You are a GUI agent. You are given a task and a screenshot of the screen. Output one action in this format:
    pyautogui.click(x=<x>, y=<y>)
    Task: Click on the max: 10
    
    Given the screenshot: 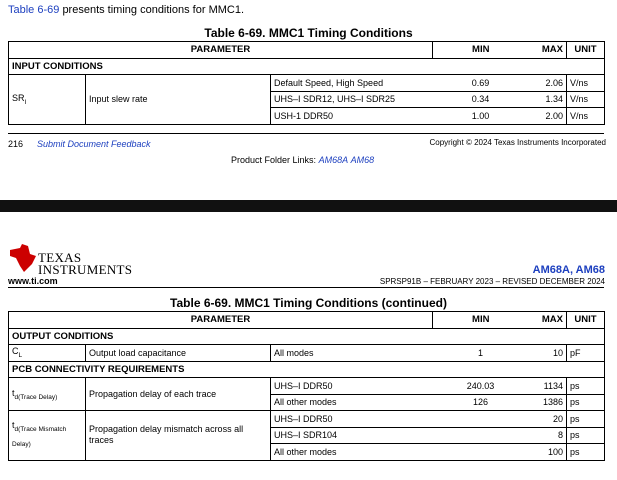 What is the action you would take?
    pyautogui.click(x=547, y=353)
    